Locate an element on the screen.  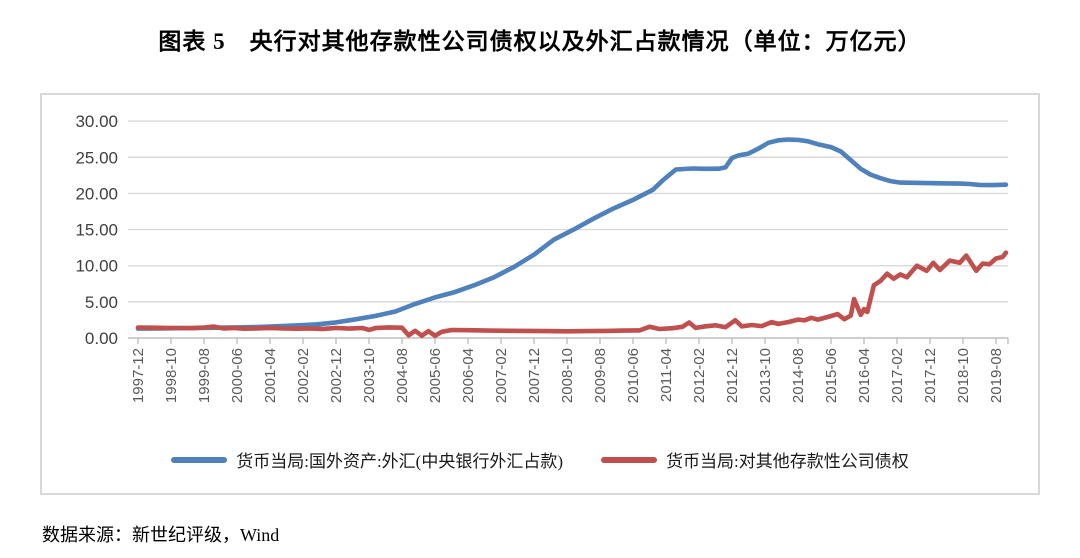
x-tick-label: 2006-04 is located at coordinates (468, 375).